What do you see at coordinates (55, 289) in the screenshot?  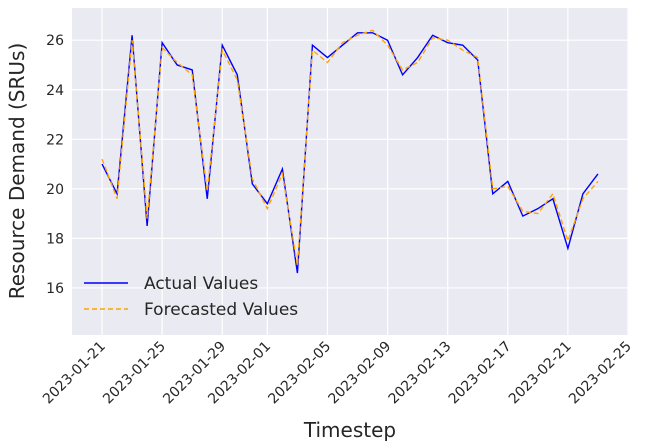 I see `y-tick-label: 16` at bounding box center [55, 289].